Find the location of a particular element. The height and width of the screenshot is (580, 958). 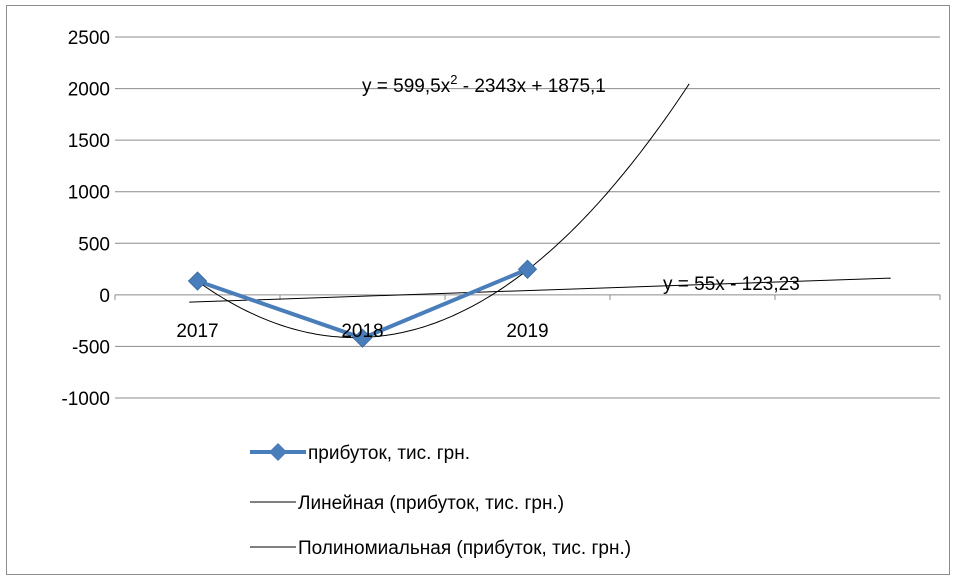

y-tick-label: 500 is located at coordinates (94, 244).